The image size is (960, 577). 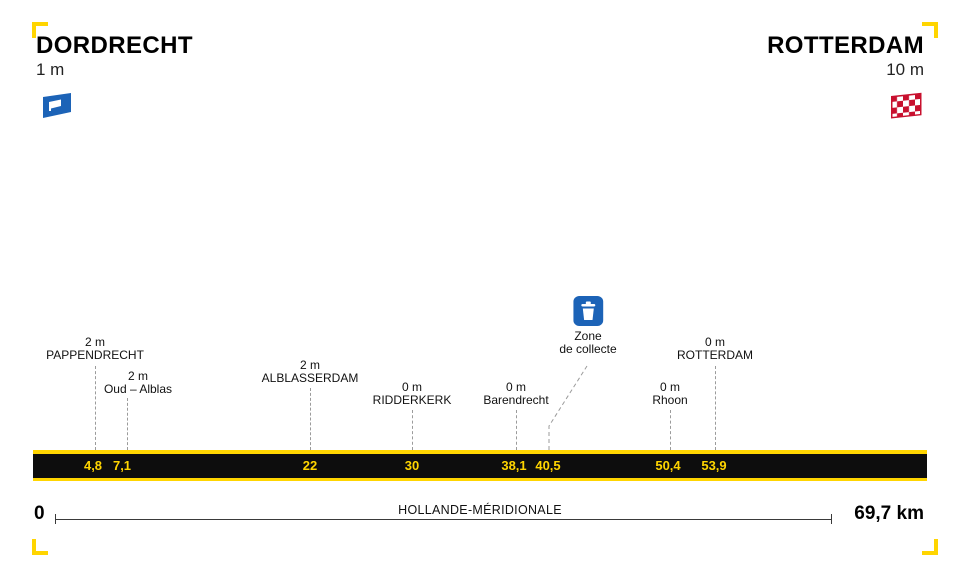 What do you see at coordinates (588, 336) in the screenshot?
I see `zone-label-line1: Zone` at bounding box center [588, 336].